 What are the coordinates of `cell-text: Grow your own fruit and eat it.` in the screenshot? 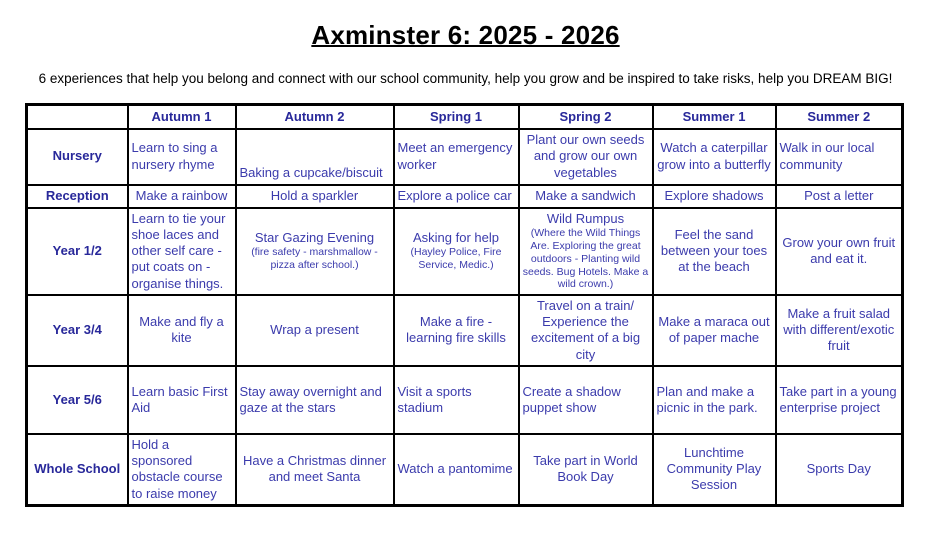 It's located at (839, 250).